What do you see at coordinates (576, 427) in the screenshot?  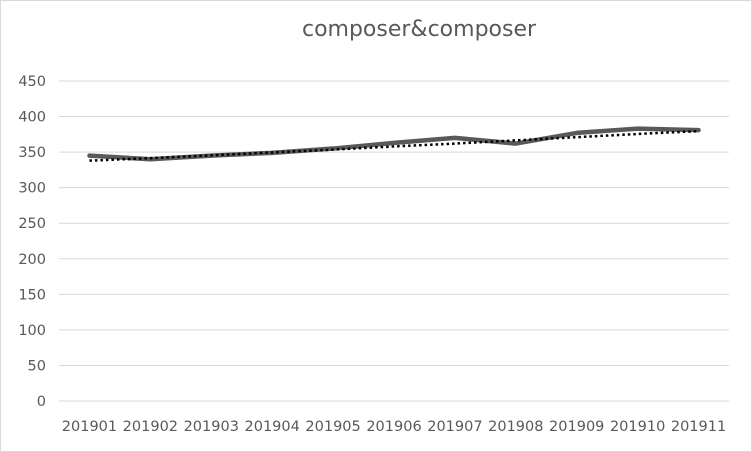 I see `x-tick-label: 201909` at bounding box center [576, 427].